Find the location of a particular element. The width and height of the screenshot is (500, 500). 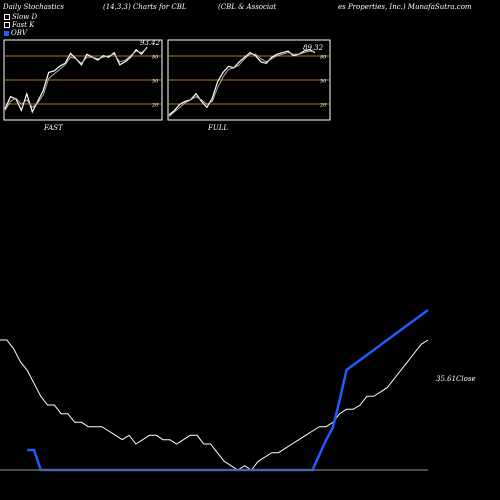

full-panel-frame is located at coordinates (249, 80).